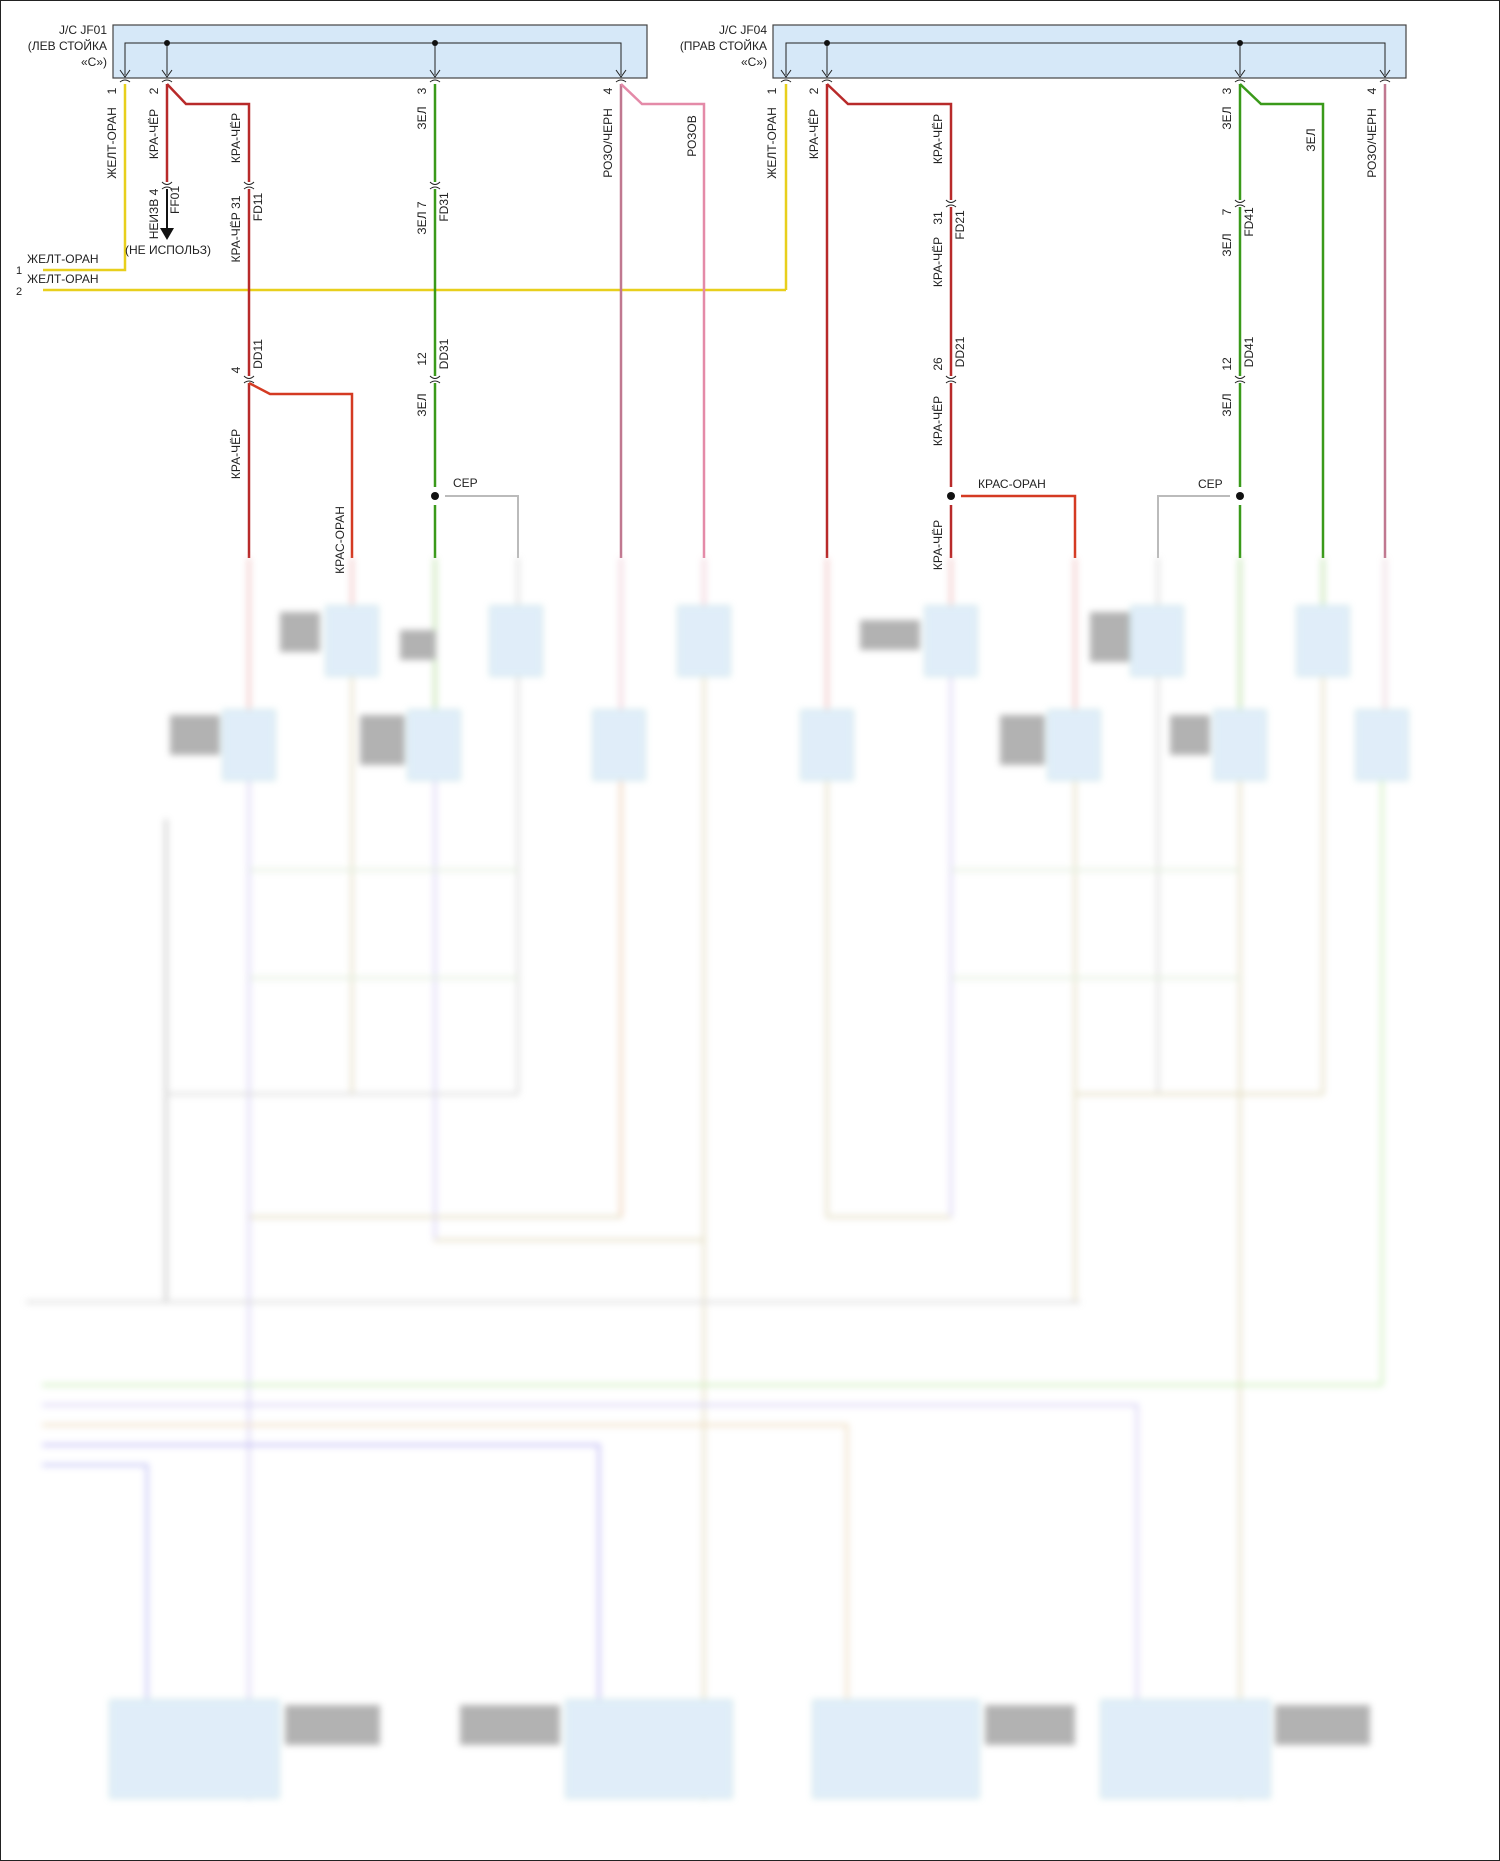 The width and height of the screenshot is (1500, 1861). Describe the element at coordinates (1089, 51) in the screenshot. I see `junction-block-jf04` at that location.